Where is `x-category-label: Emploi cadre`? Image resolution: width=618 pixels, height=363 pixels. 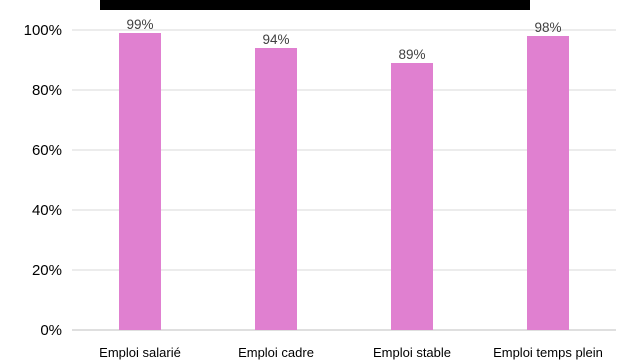 x-category-label: Emploi cadre is located at coordinates (276, 352).